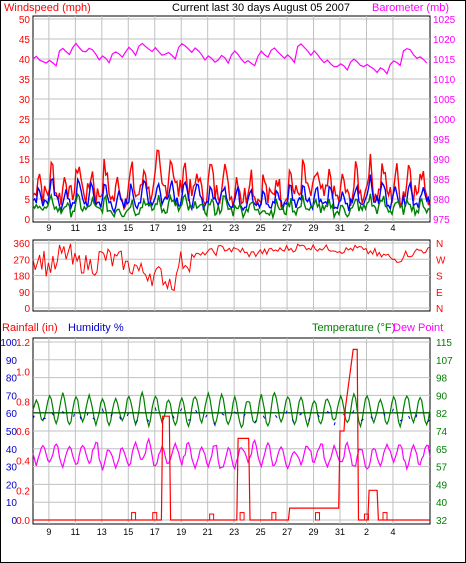  I want to click on temp-y-tick-49: 49, so click(442, 485).